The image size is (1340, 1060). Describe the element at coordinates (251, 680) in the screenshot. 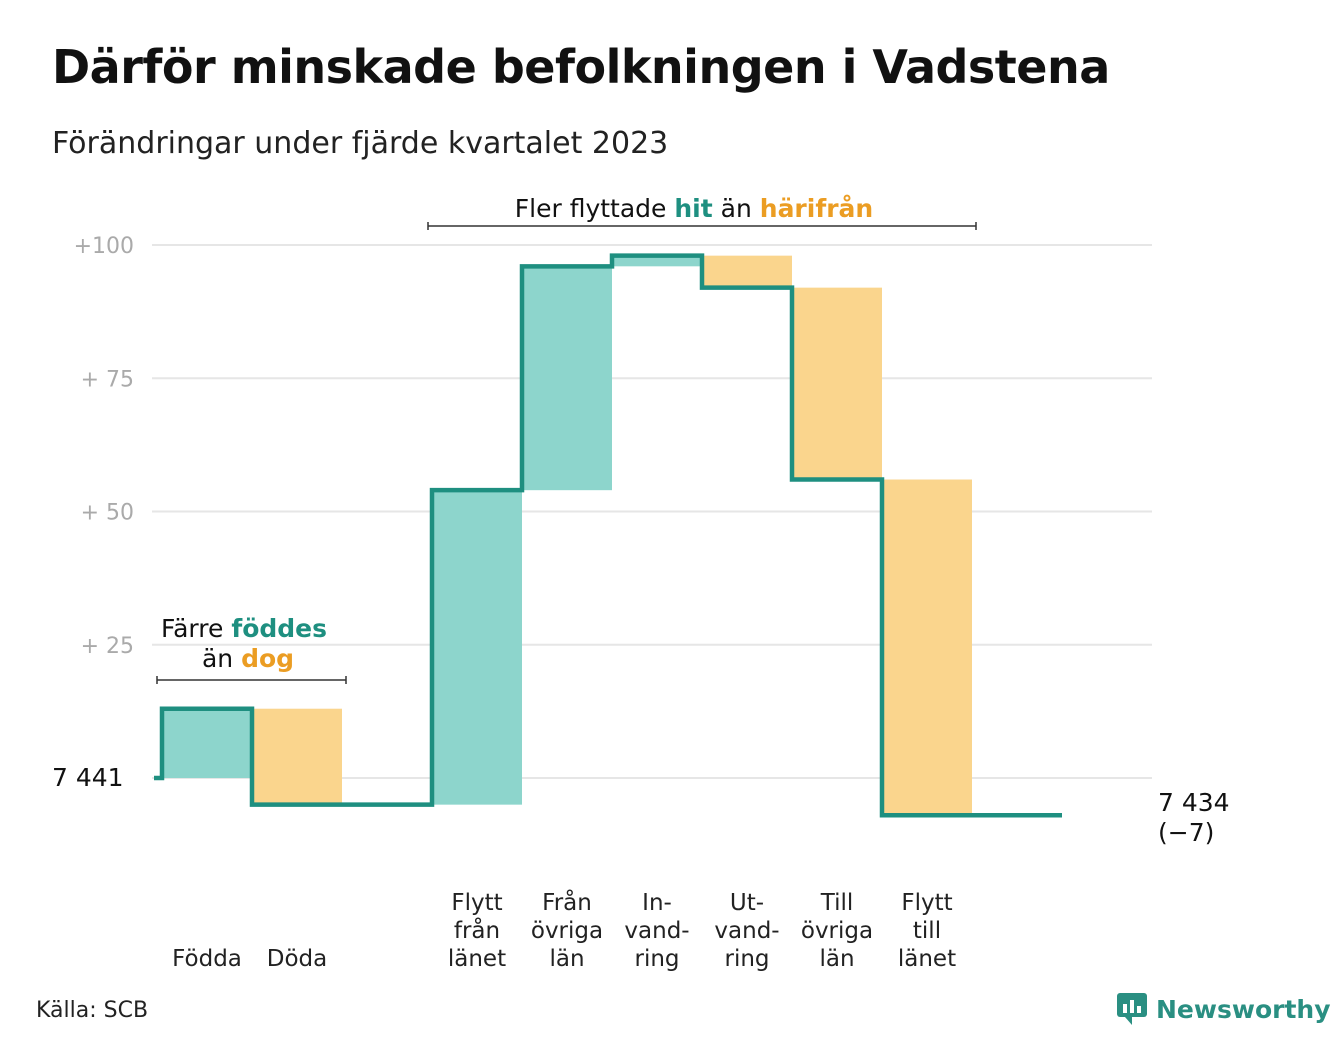

I see `annotation-births-bracket` at that location.